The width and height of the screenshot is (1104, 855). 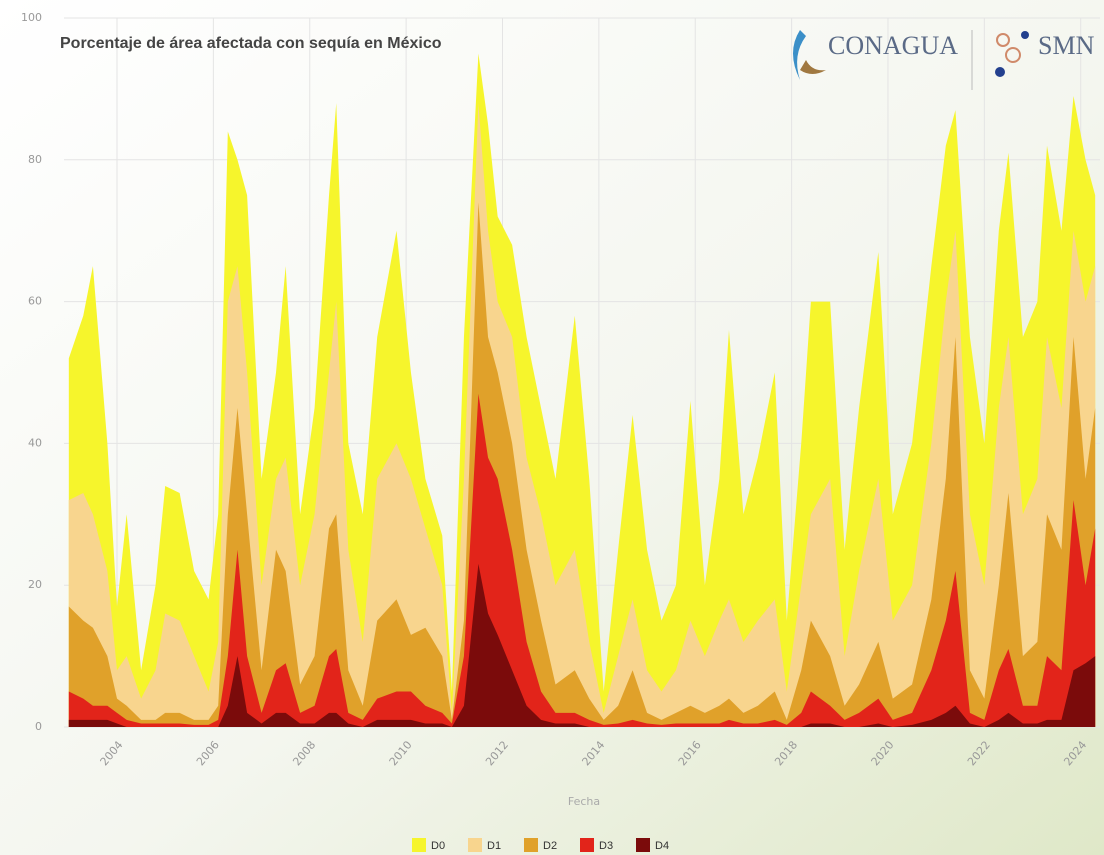 I want to click on logo-conagua: CONAGUA, so click(x=883, y=60).